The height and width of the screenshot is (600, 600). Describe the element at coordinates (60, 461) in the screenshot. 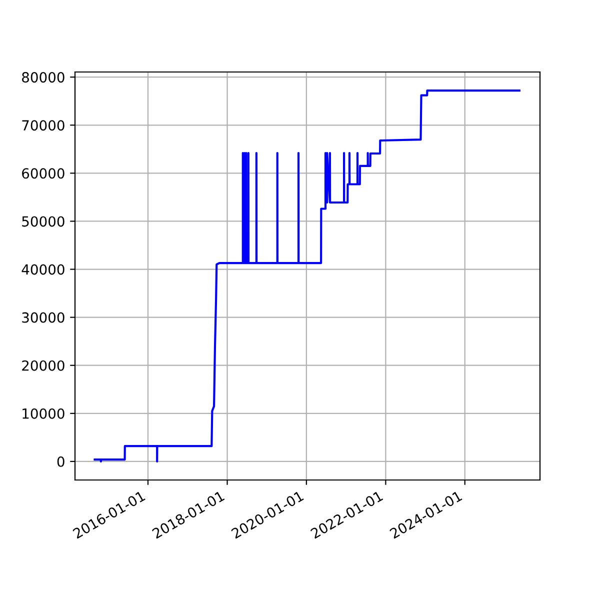

I see `y-tick-label: 0` at that location.